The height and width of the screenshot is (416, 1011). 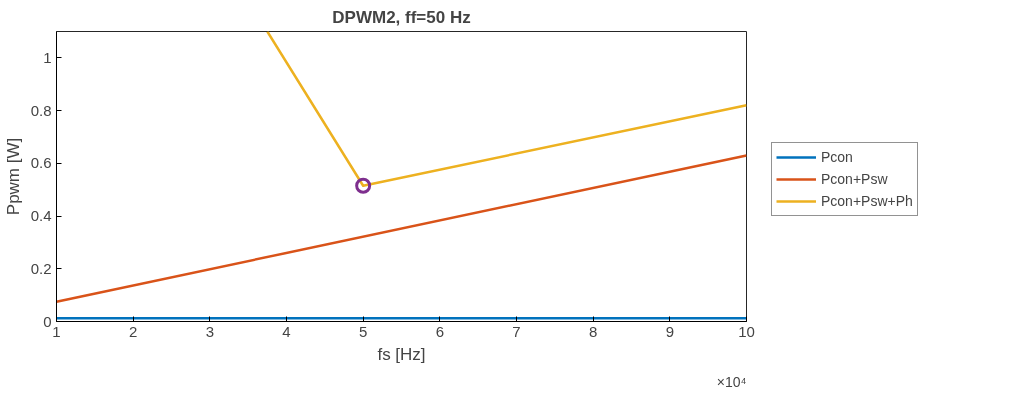 I want to click on legend-label: Pcon, so click(x=837, y=157).